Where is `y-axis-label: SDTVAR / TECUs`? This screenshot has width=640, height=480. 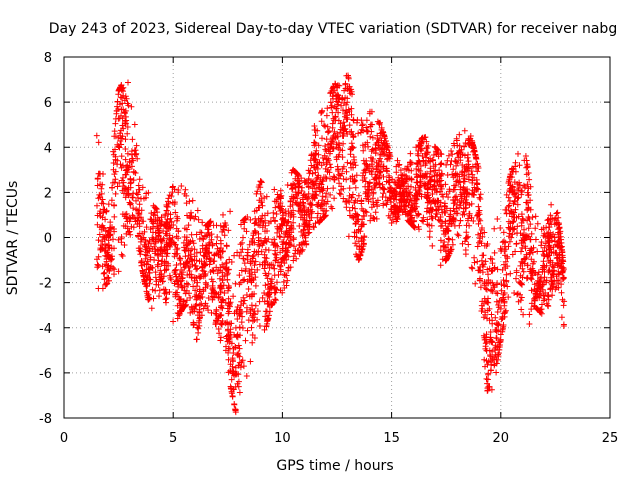
y-axis-label: SDTVAR / TECUs is located at coordinates (13, 238).